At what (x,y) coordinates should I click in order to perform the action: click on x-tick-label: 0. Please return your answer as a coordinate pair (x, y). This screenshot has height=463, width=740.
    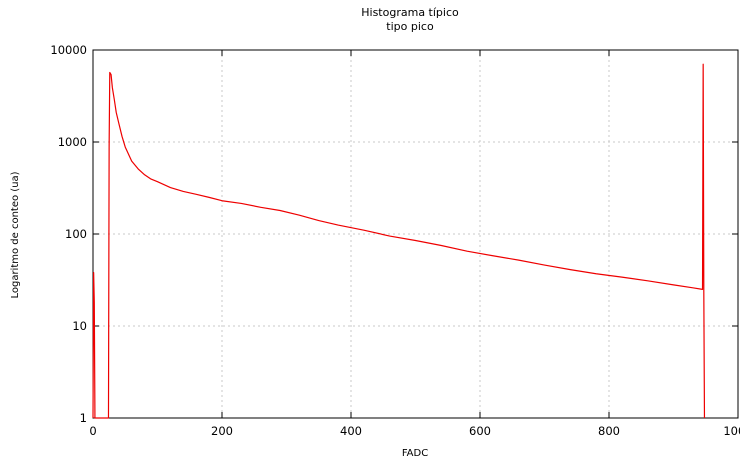
    Looking at the image, I should click on (92, 431).